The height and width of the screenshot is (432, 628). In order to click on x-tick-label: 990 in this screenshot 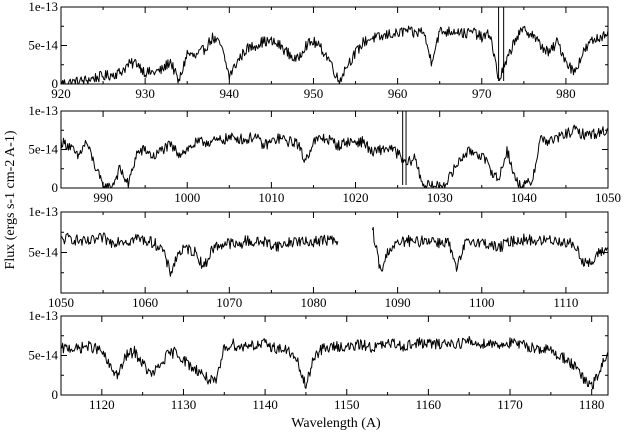, I will do `click(103, 197)`.